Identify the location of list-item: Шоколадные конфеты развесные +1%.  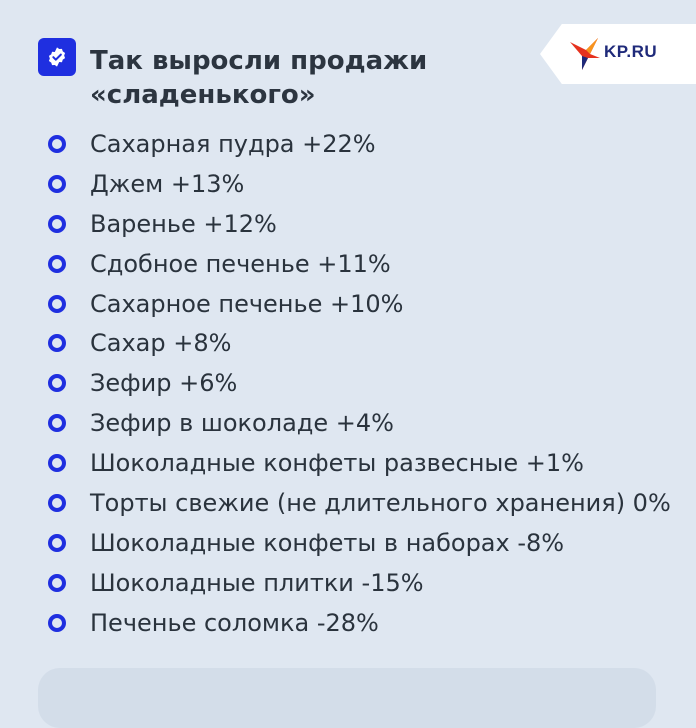
(359, 463).